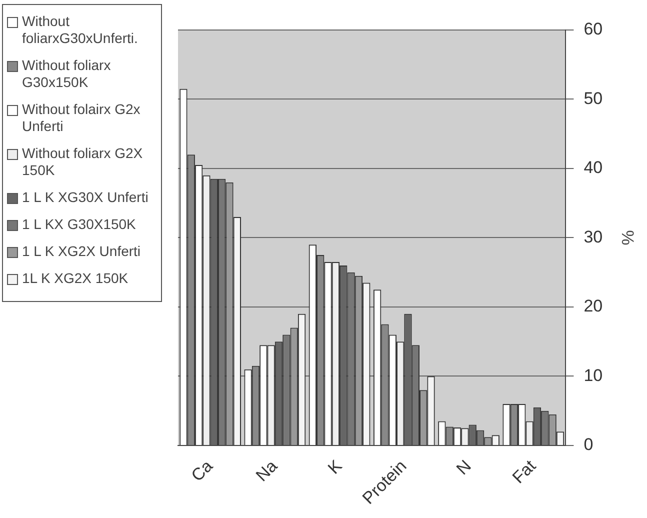 The width and height of the screenshot is (647, 518). I want to click on x-tick-label: Fat, so click(524, 472).